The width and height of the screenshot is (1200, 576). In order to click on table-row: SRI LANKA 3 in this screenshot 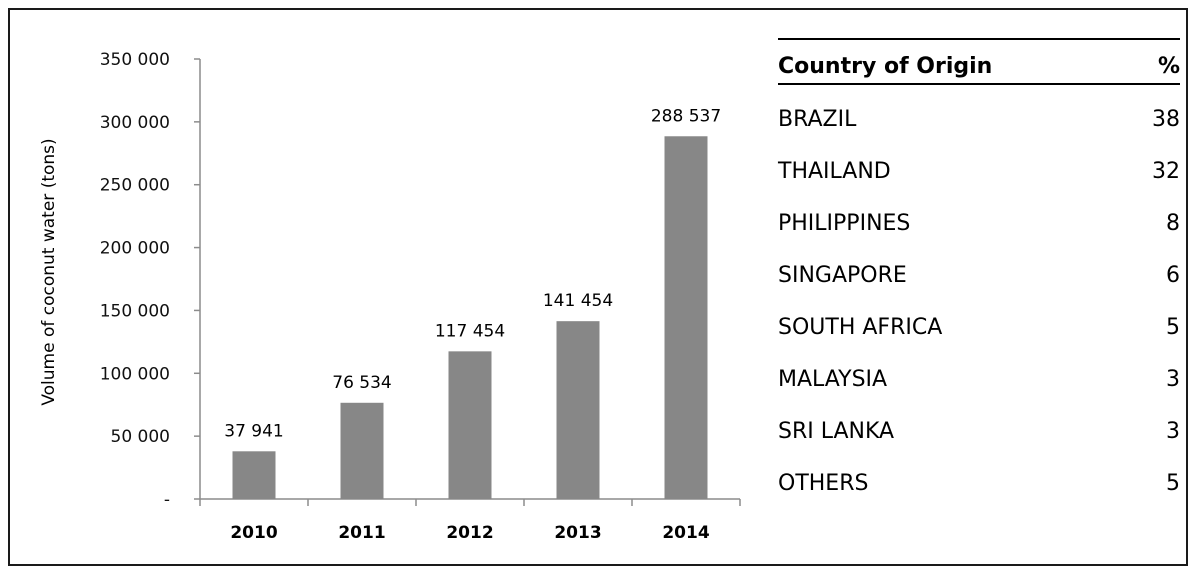, I will do `click(979, 431)`.